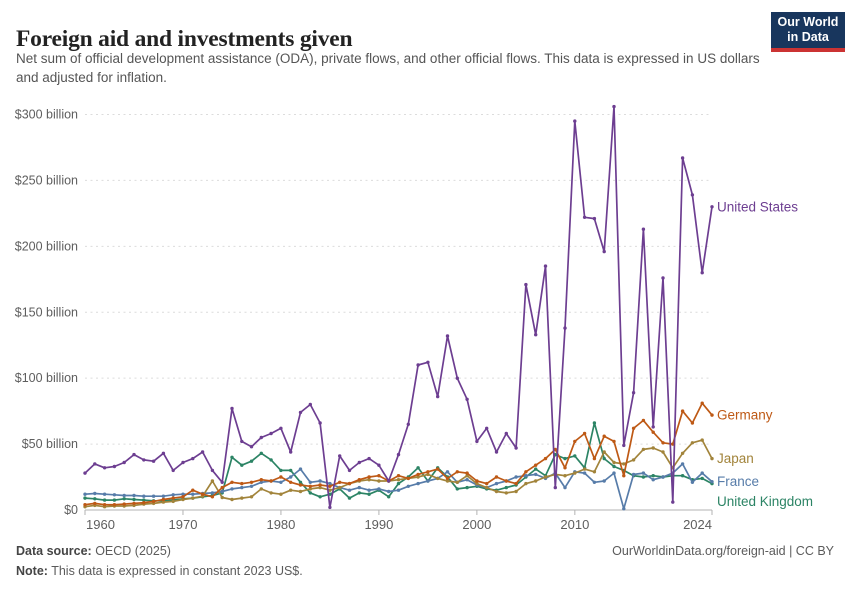 Image resolution: width=850 pixels, height=600 pixels. I want to click on credit-link: OurWorldinData.org/foreign-aid | CC BY, so click(723, 551).